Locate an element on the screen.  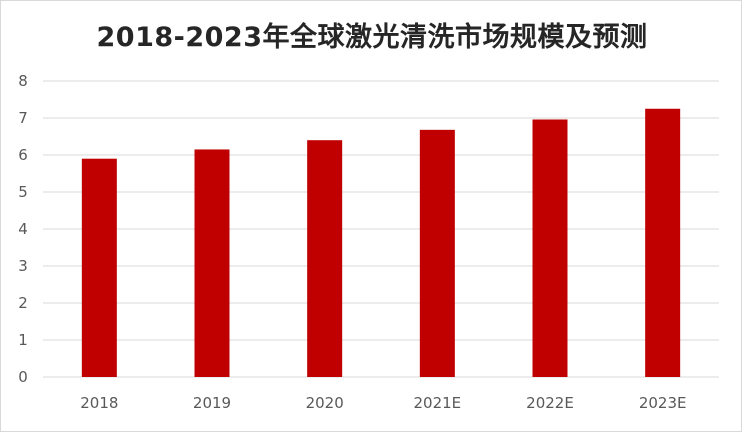
y-tick-label: 8 is located at coordinates (23, 81).